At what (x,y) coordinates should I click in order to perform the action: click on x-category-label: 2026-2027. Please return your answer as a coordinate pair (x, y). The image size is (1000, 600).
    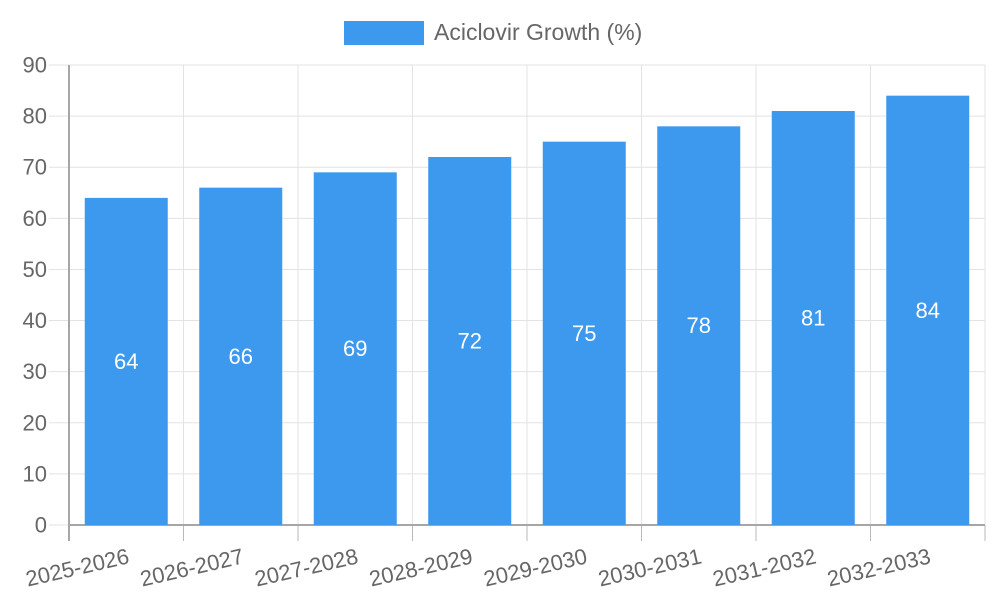
    Looking at the image, I should click on (192, 568).